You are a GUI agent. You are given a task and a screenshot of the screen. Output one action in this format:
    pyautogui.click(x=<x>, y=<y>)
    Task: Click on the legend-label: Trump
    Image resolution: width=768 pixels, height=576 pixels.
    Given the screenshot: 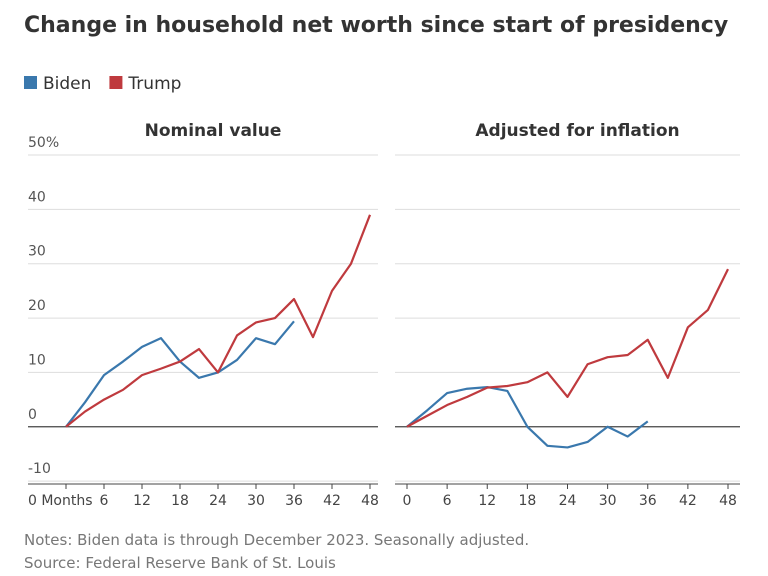 What is the action you would take?
    pyautogui.click(x=154, y=84)
    